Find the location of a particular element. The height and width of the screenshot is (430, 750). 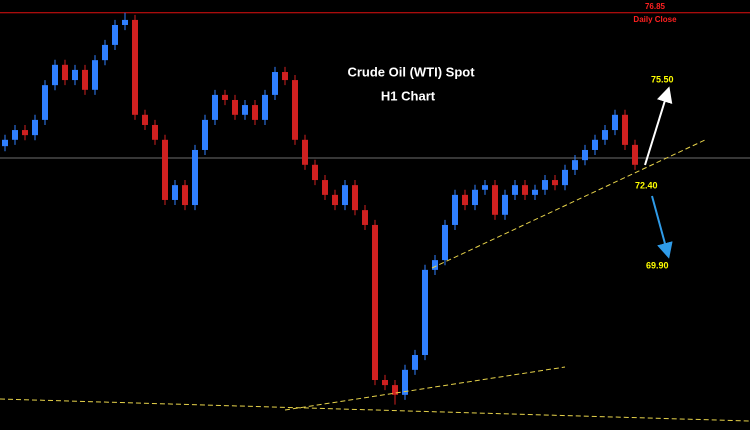

annotation: 75.50 is located at coordinates (662, 79).